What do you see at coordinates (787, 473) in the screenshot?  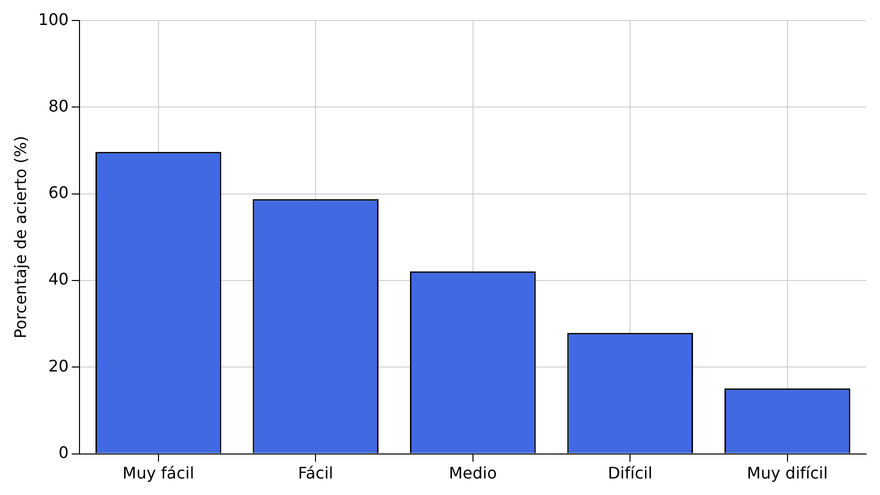 I see `x-tick-label: Muy difícil` at bounding box center [787, 473].